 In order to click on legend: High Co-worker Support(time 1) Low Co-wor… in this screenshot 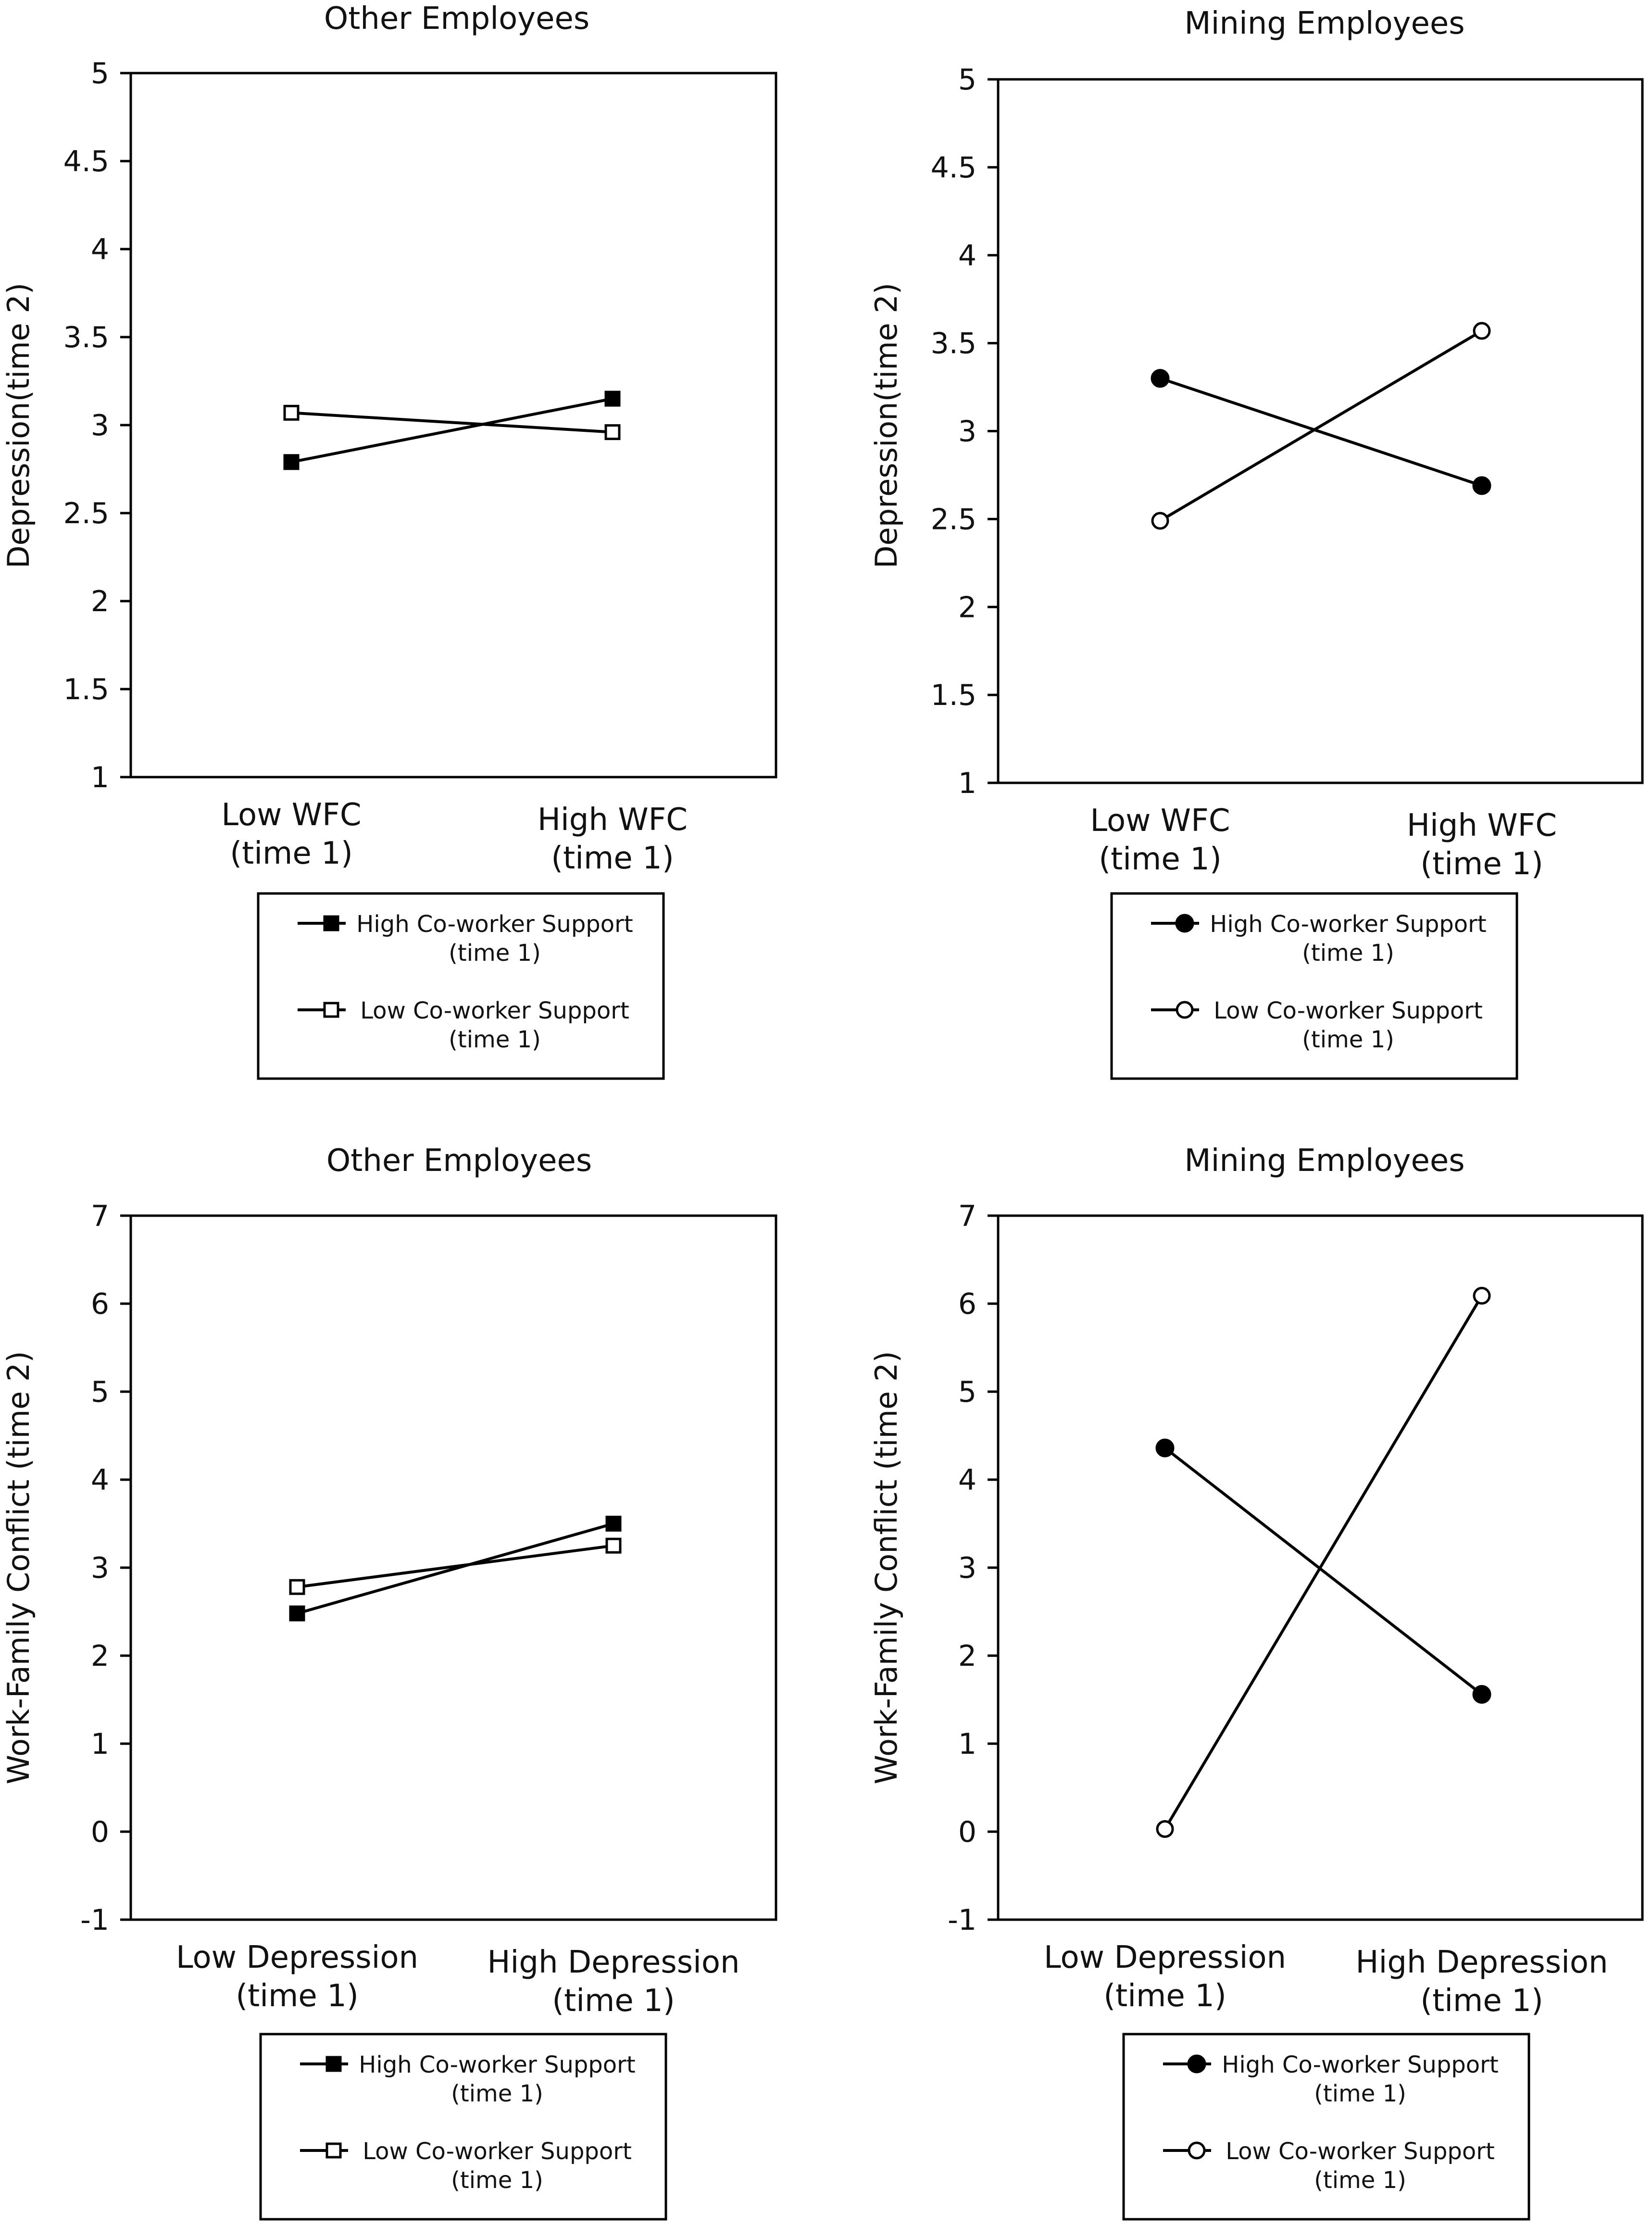, I will do `click(1314, 986)`.